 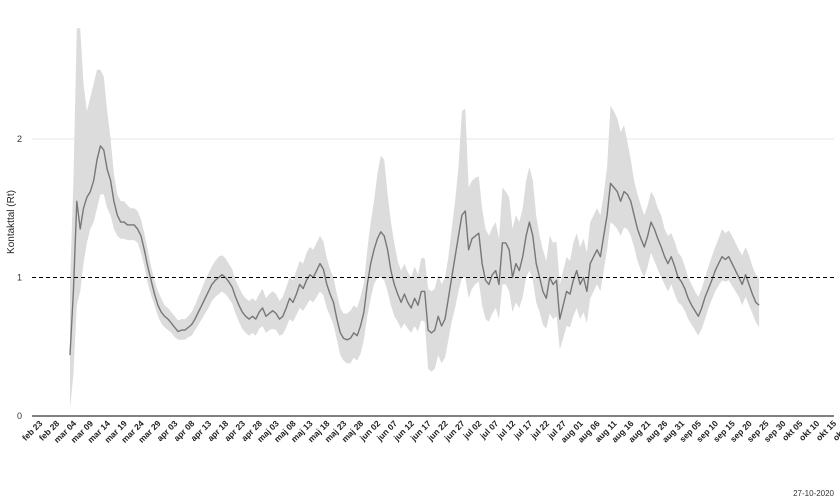 I want to click on y-tick-label: 1, so click(x=19, y=278).